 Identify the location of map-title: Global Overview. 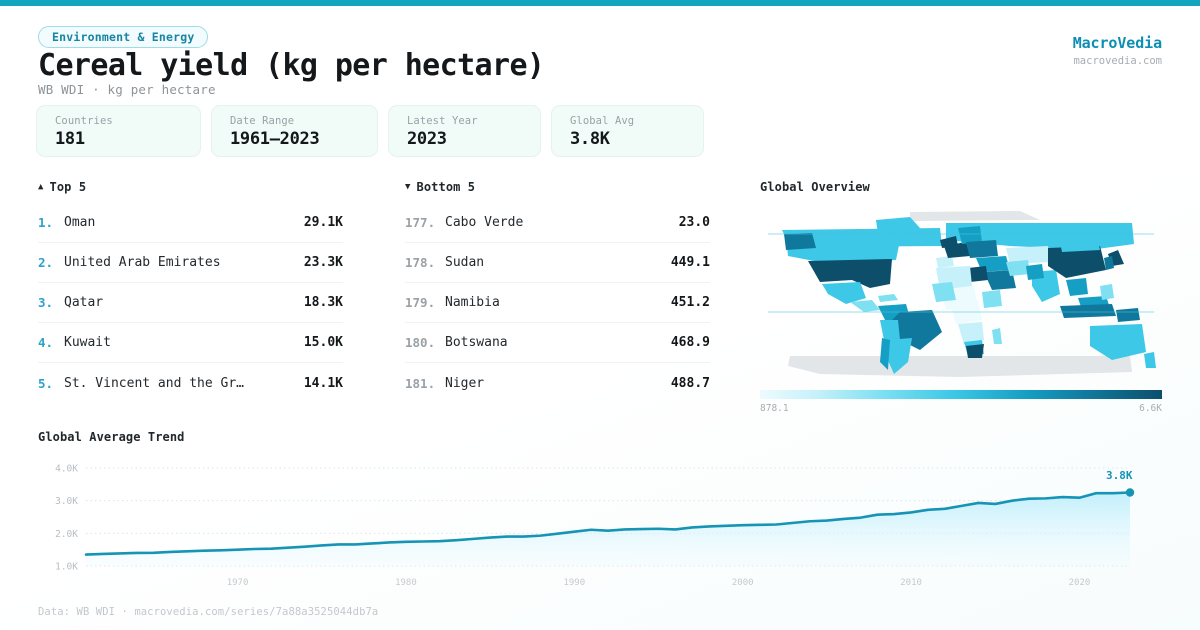
(815, 187).